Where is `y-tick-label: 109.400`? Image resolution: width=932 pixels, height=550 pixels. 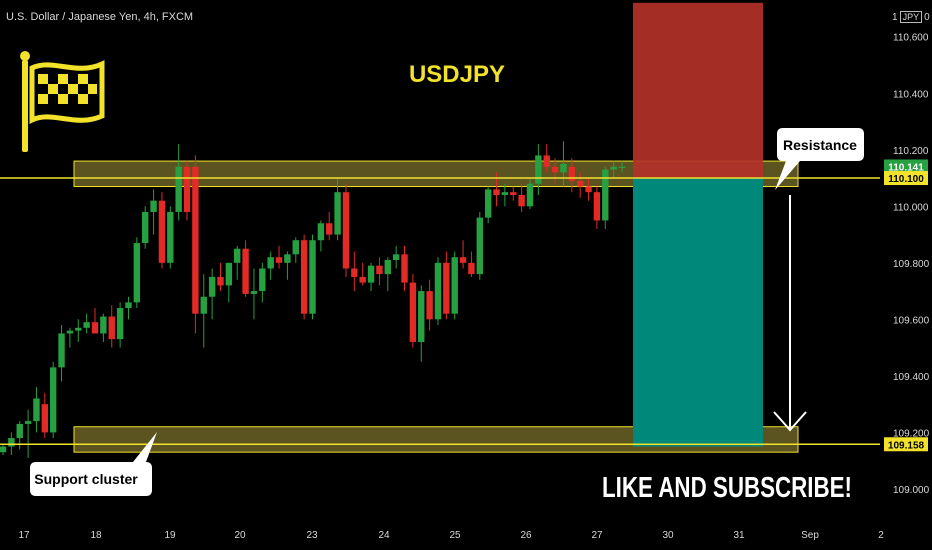
y-tick-label: 109.400 is located at coordinates (911, 377).